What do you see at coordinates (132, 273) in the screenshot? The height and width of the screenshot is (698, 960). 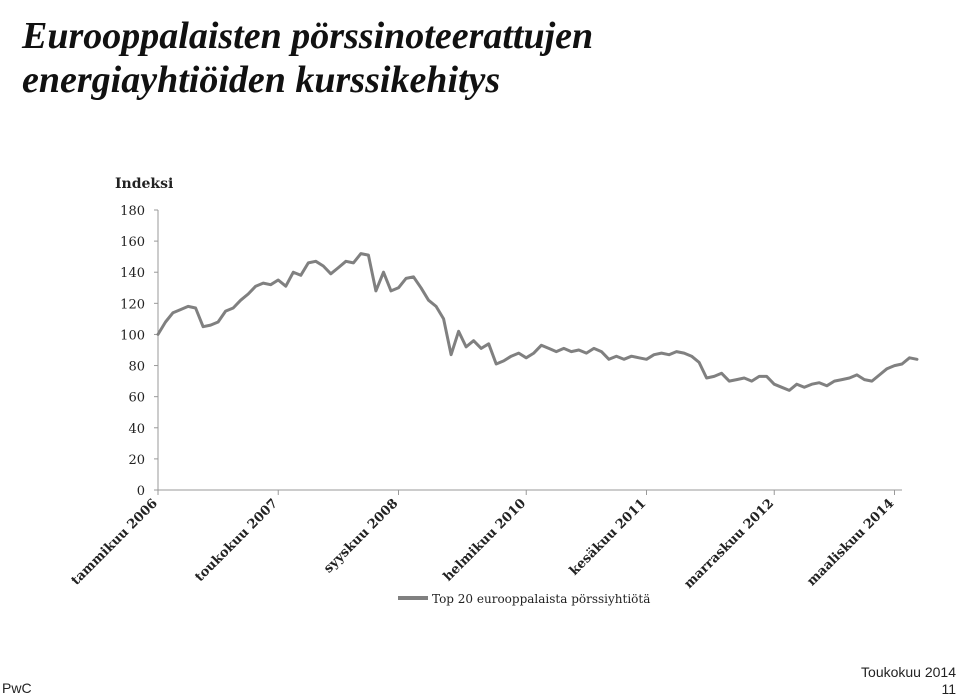 I see `y-tick-label: 140` at bounding box center [132, 273].